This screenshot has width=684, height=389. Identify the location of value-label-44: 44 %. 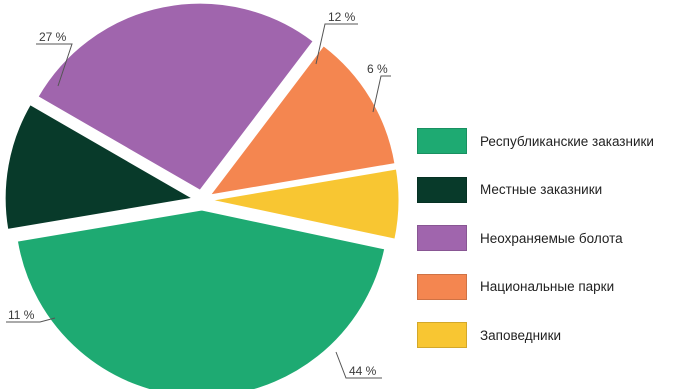
(363, 371).